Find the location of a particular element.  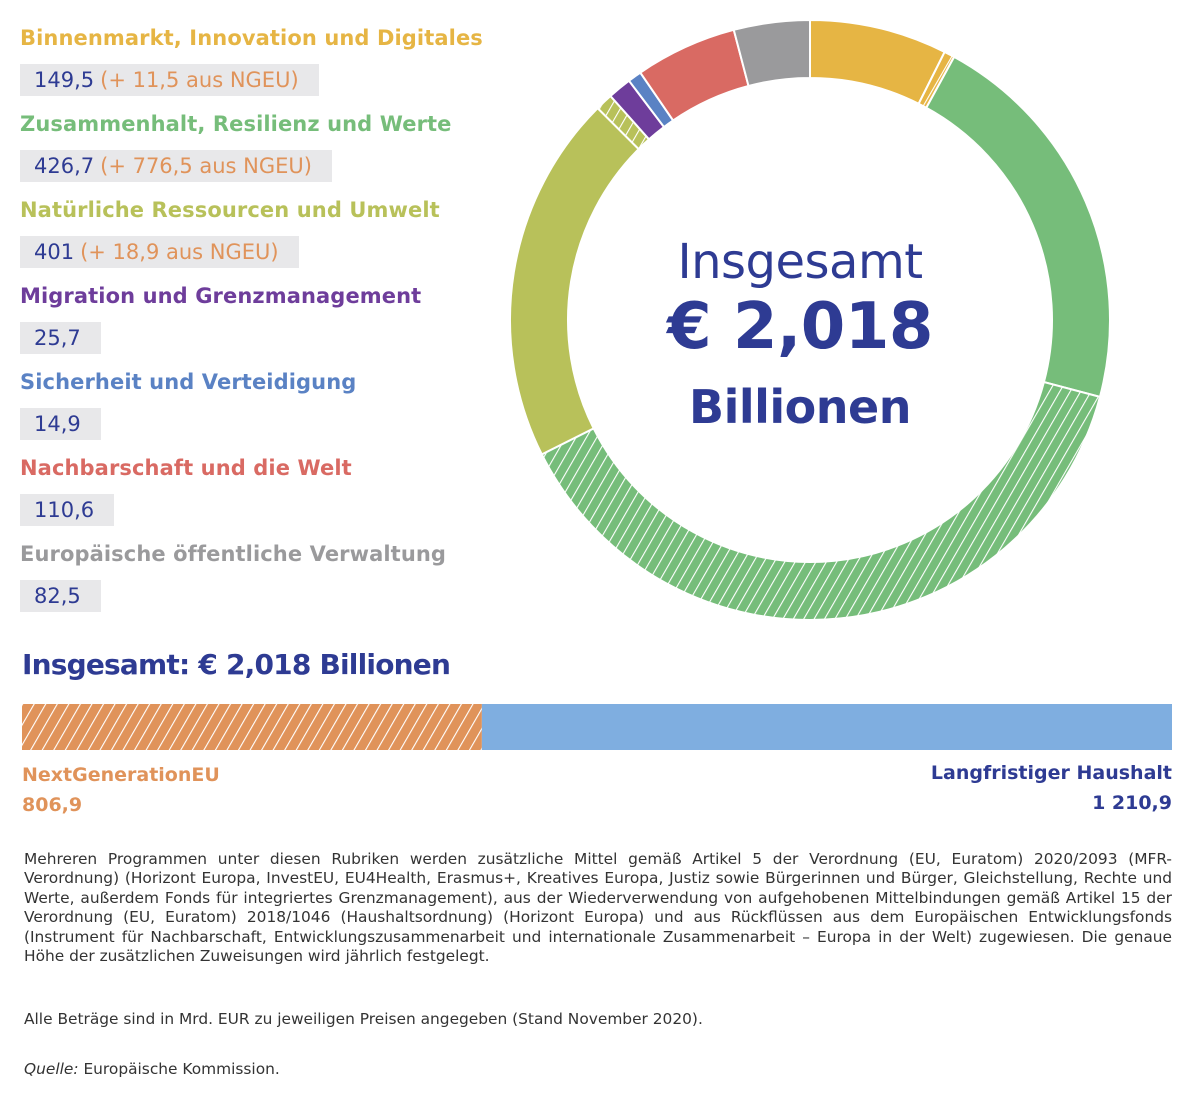

legend-value-box: 149,5 (+ 11,5 aus NGEU) is located at coordinates (169, 80).